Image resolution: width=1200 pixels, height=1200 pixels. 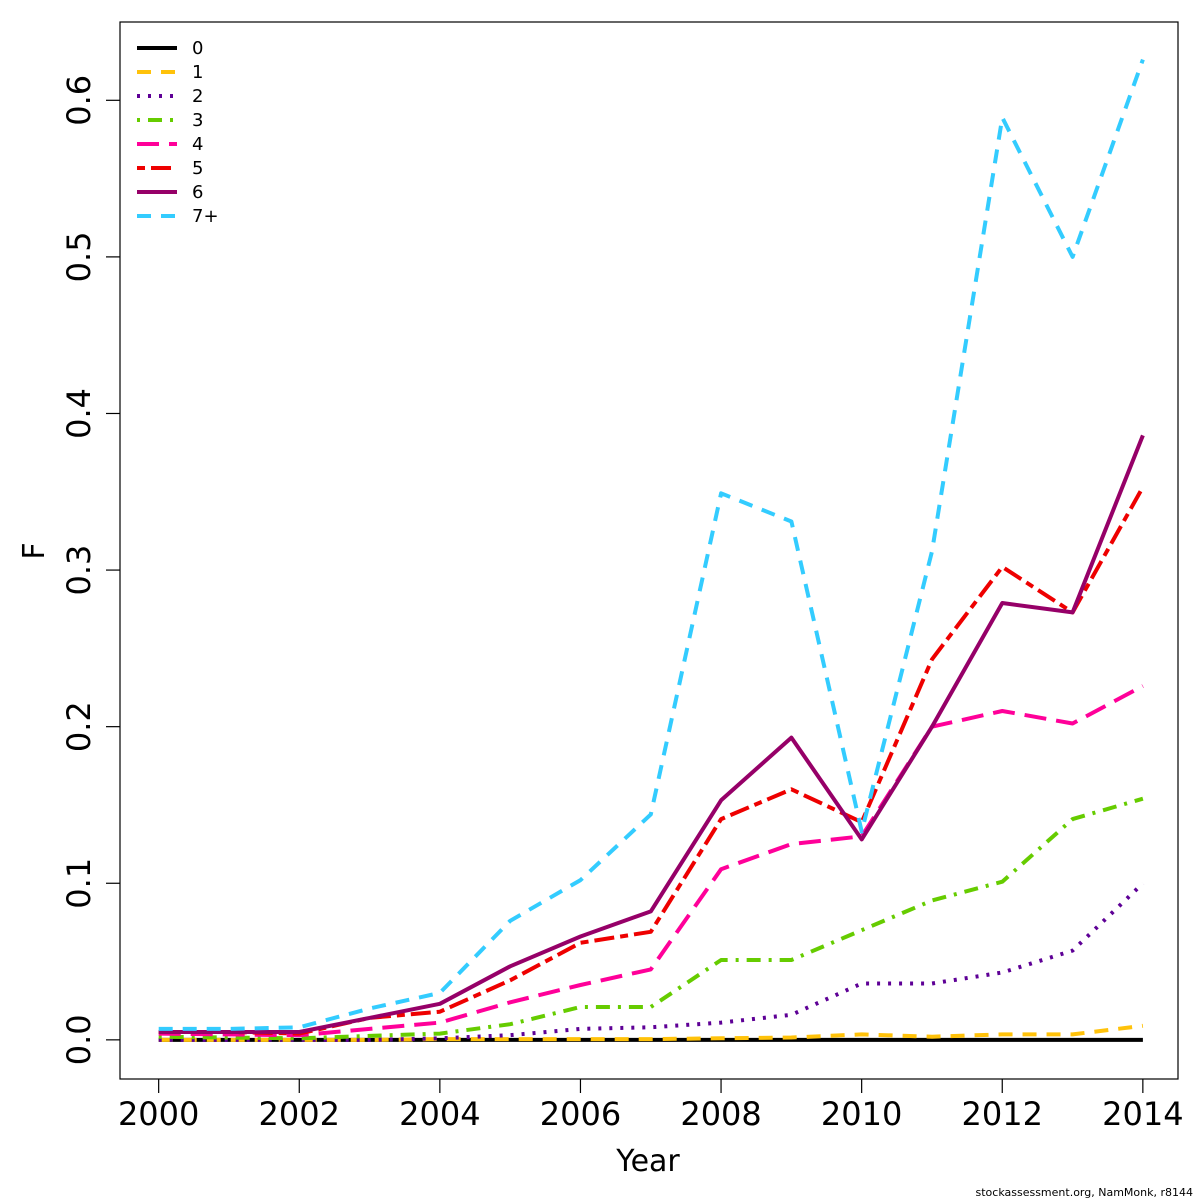 I want to click on legend-label: 2, so click(x=197, y=96).